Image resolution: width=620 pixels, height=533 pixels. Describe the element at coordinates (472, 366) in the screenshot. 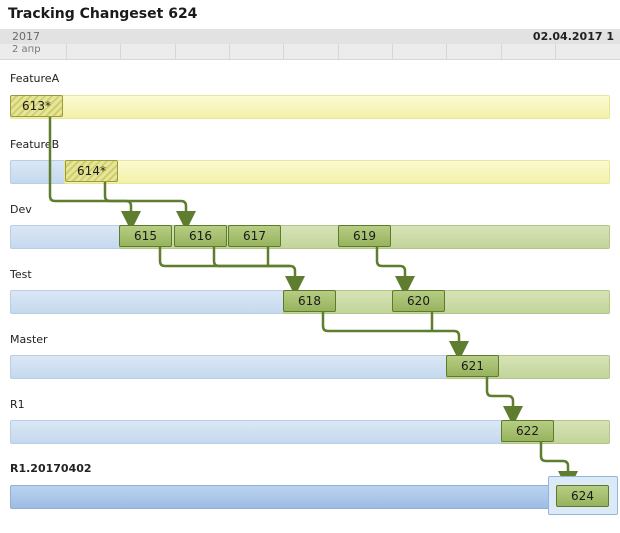

I see `changeset-621: 621` at that location.